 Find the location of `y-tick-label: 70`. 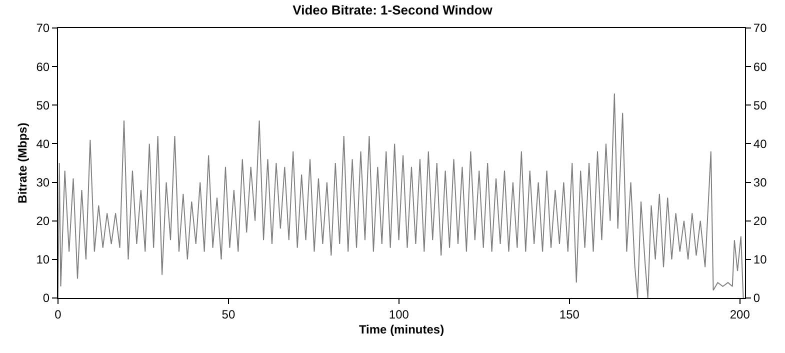

y-tick-label: 70 is located at coordinates (43, 28).